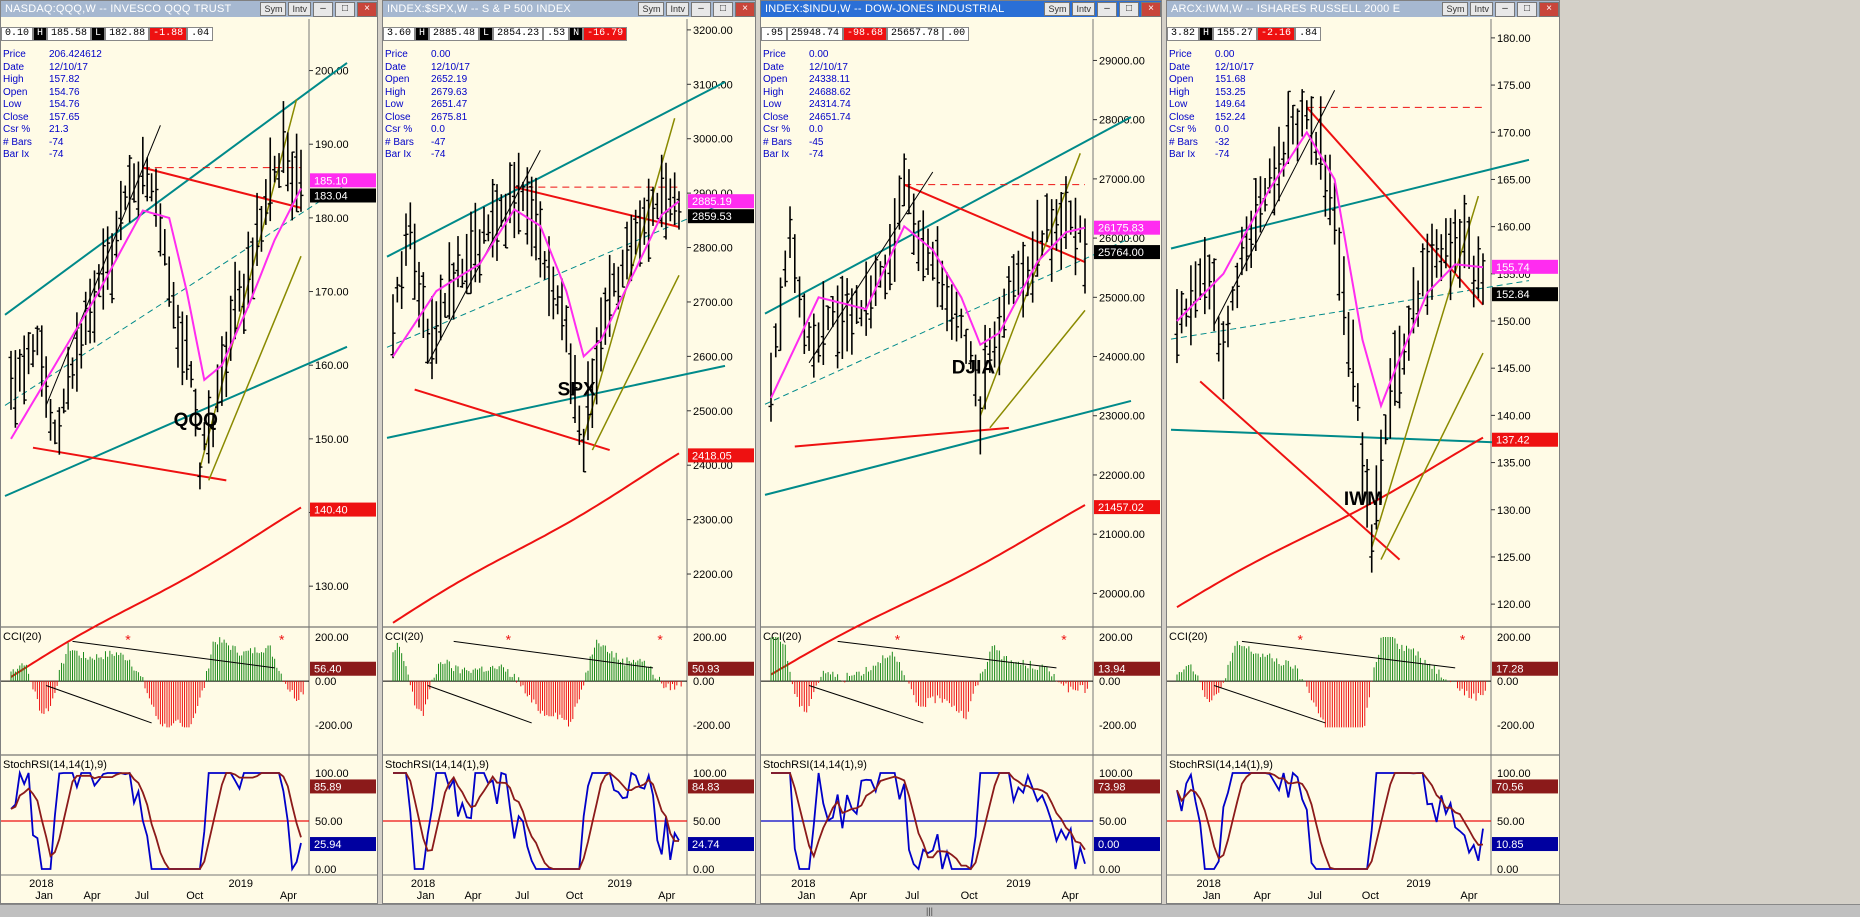  I want to click on olive-channel-line, so click(1030, 285).